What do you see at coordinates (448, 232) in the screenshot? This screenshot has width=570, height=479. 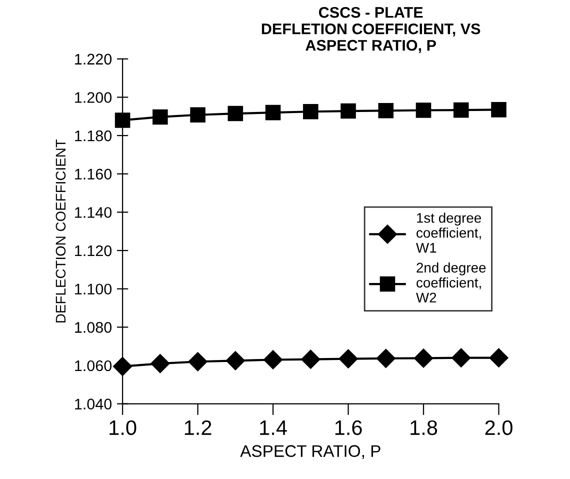 I see `legend-label: 1st degree coefficient, W1` at bounding box center [448, 232].